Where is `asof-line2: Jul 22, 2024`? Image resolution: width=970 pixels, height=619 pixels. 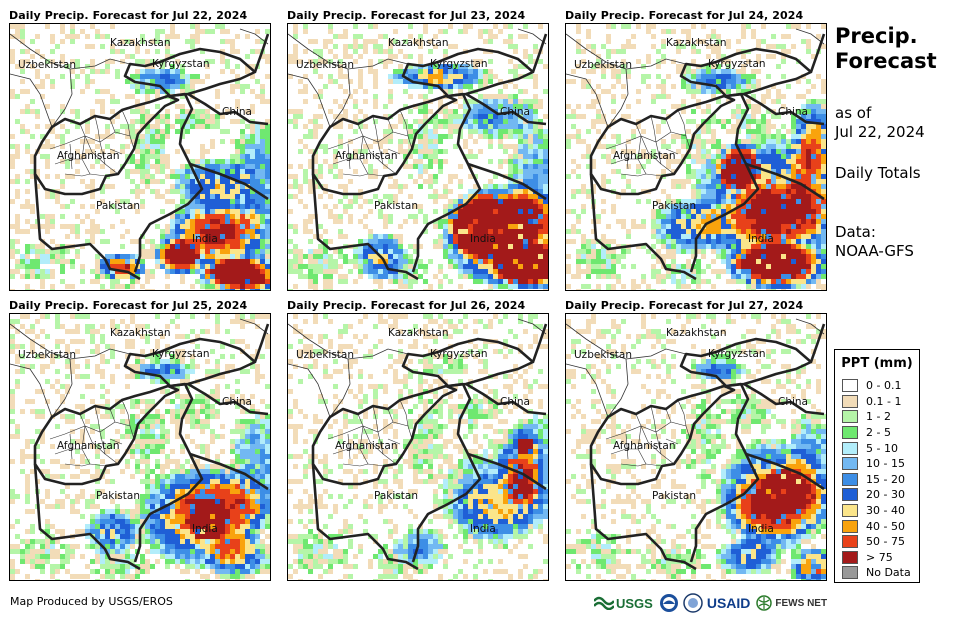 asof-line2: Jul 22, 2024 is located at coordinates (880, 132).